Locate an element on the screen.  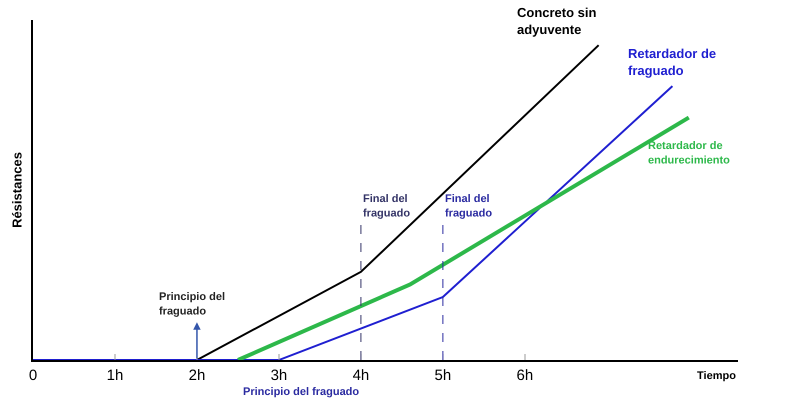
x-tick-label: 1h is located at coordinates (115, 375).